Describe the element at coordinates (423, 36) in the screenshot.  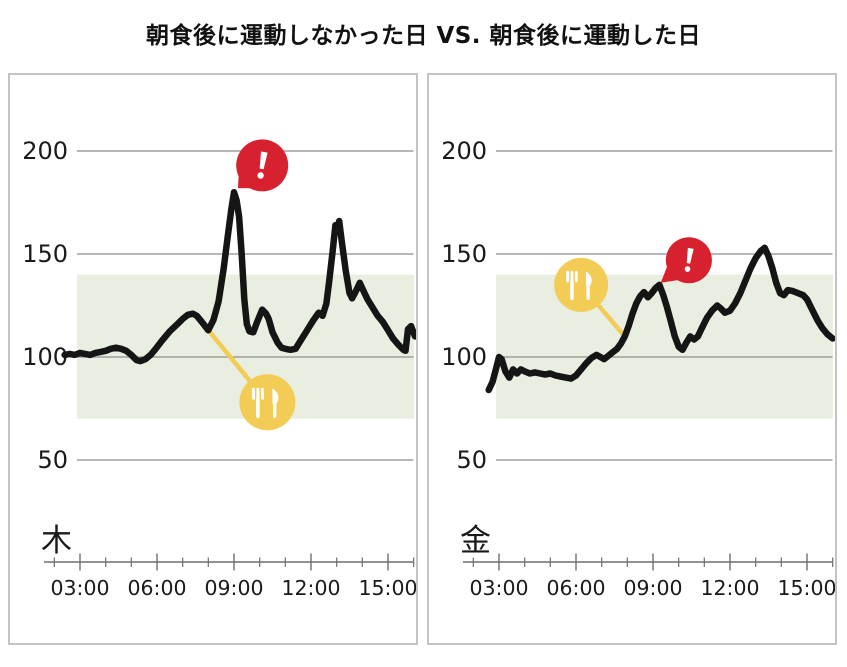
I see `page-title: 朝食後に運動しなかった日 VS. 朝食後に運動した日` at that location.